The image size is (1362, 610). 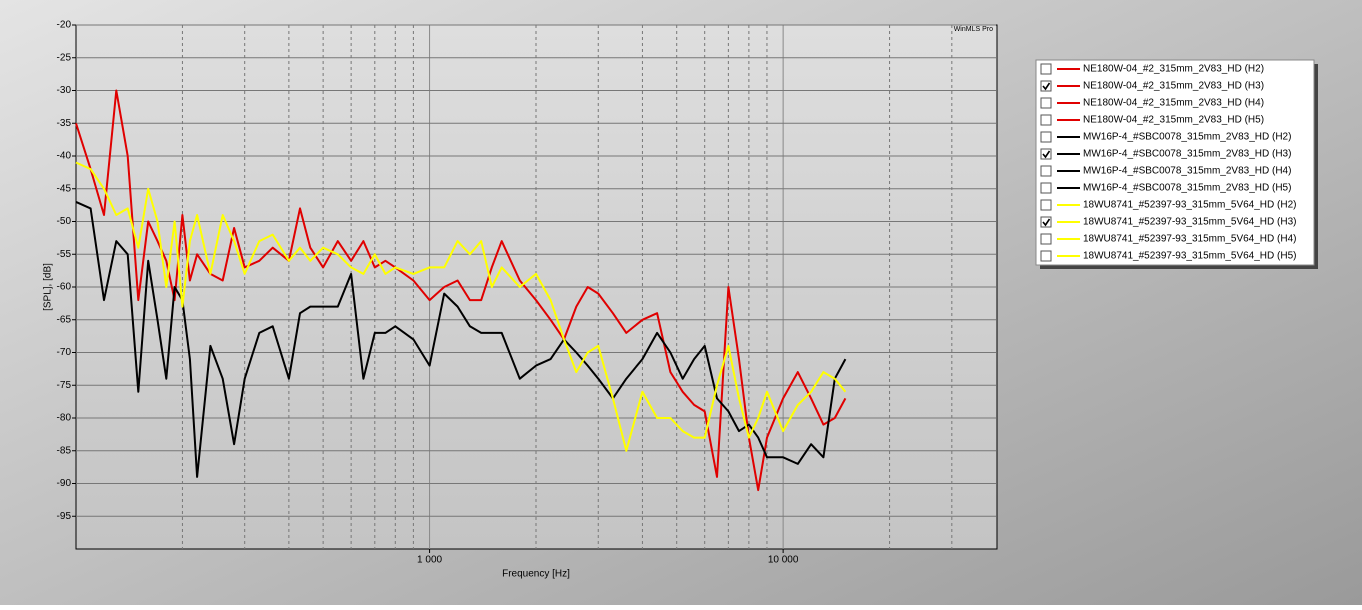 I want to click on y-tick-label: -40, so click(x=64, y=156).